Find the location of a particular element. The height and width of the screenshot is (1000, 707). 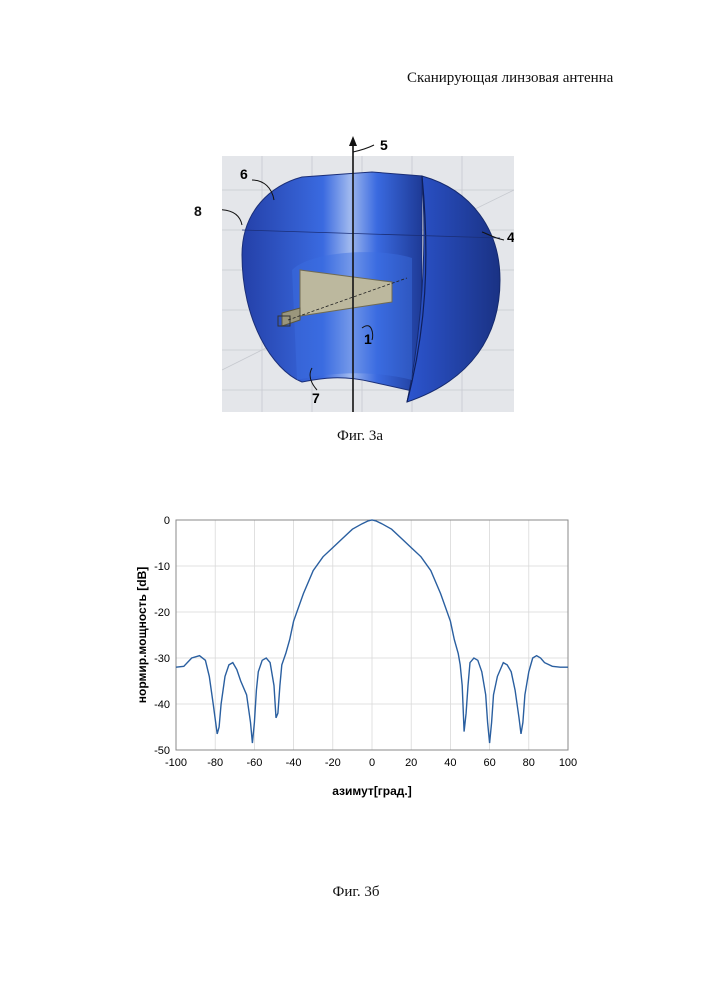

x-tick-label: -20 is located at coordinates (333, 763).